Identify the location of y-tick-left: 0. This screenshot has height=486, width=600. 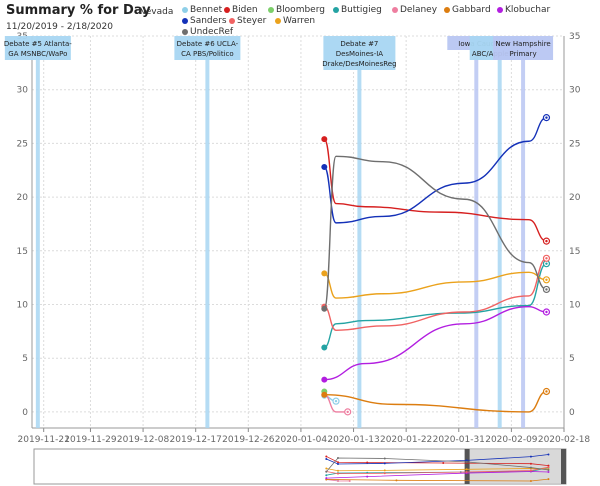
(25, 413).